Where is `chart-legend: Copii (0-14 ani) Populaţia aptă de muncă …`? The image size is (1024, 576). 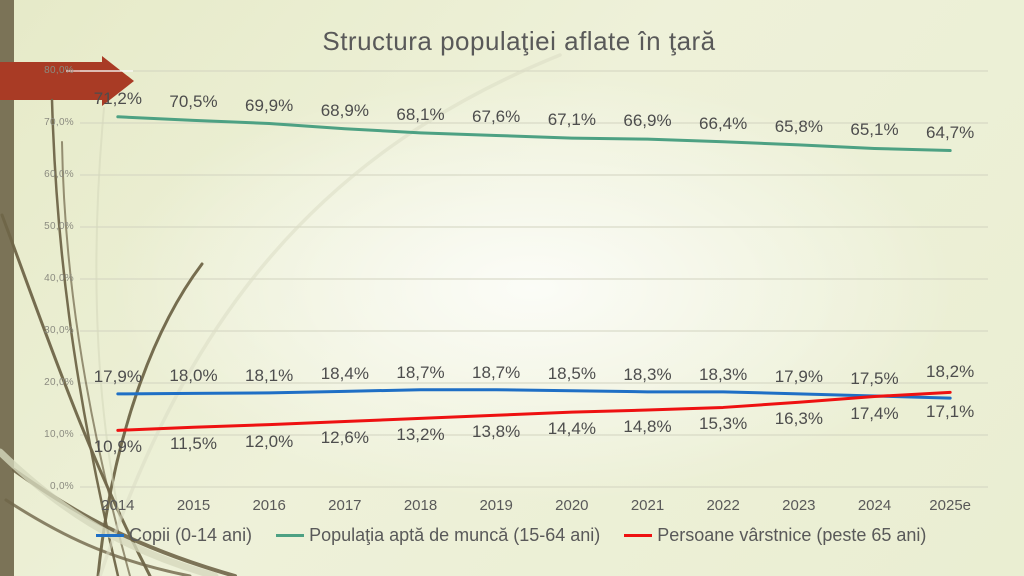
chart-legend: Copii (0-14 ani) Populaţia aptă de muncă … is located at coordinates (511, 535).